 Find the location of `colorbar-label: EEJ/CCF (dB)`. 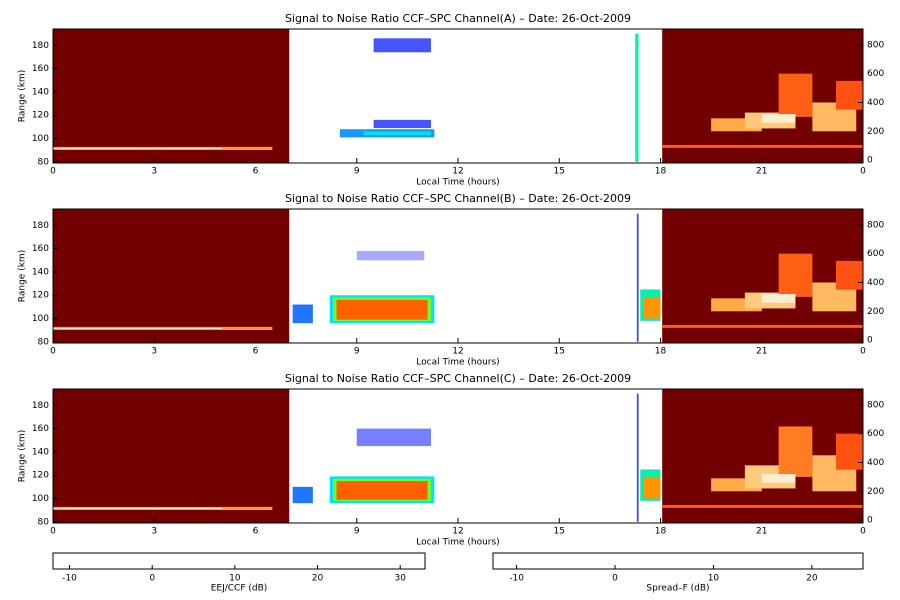

colorbar-label: EEJ/CCF (dB) is located at coordinates (239, 589).